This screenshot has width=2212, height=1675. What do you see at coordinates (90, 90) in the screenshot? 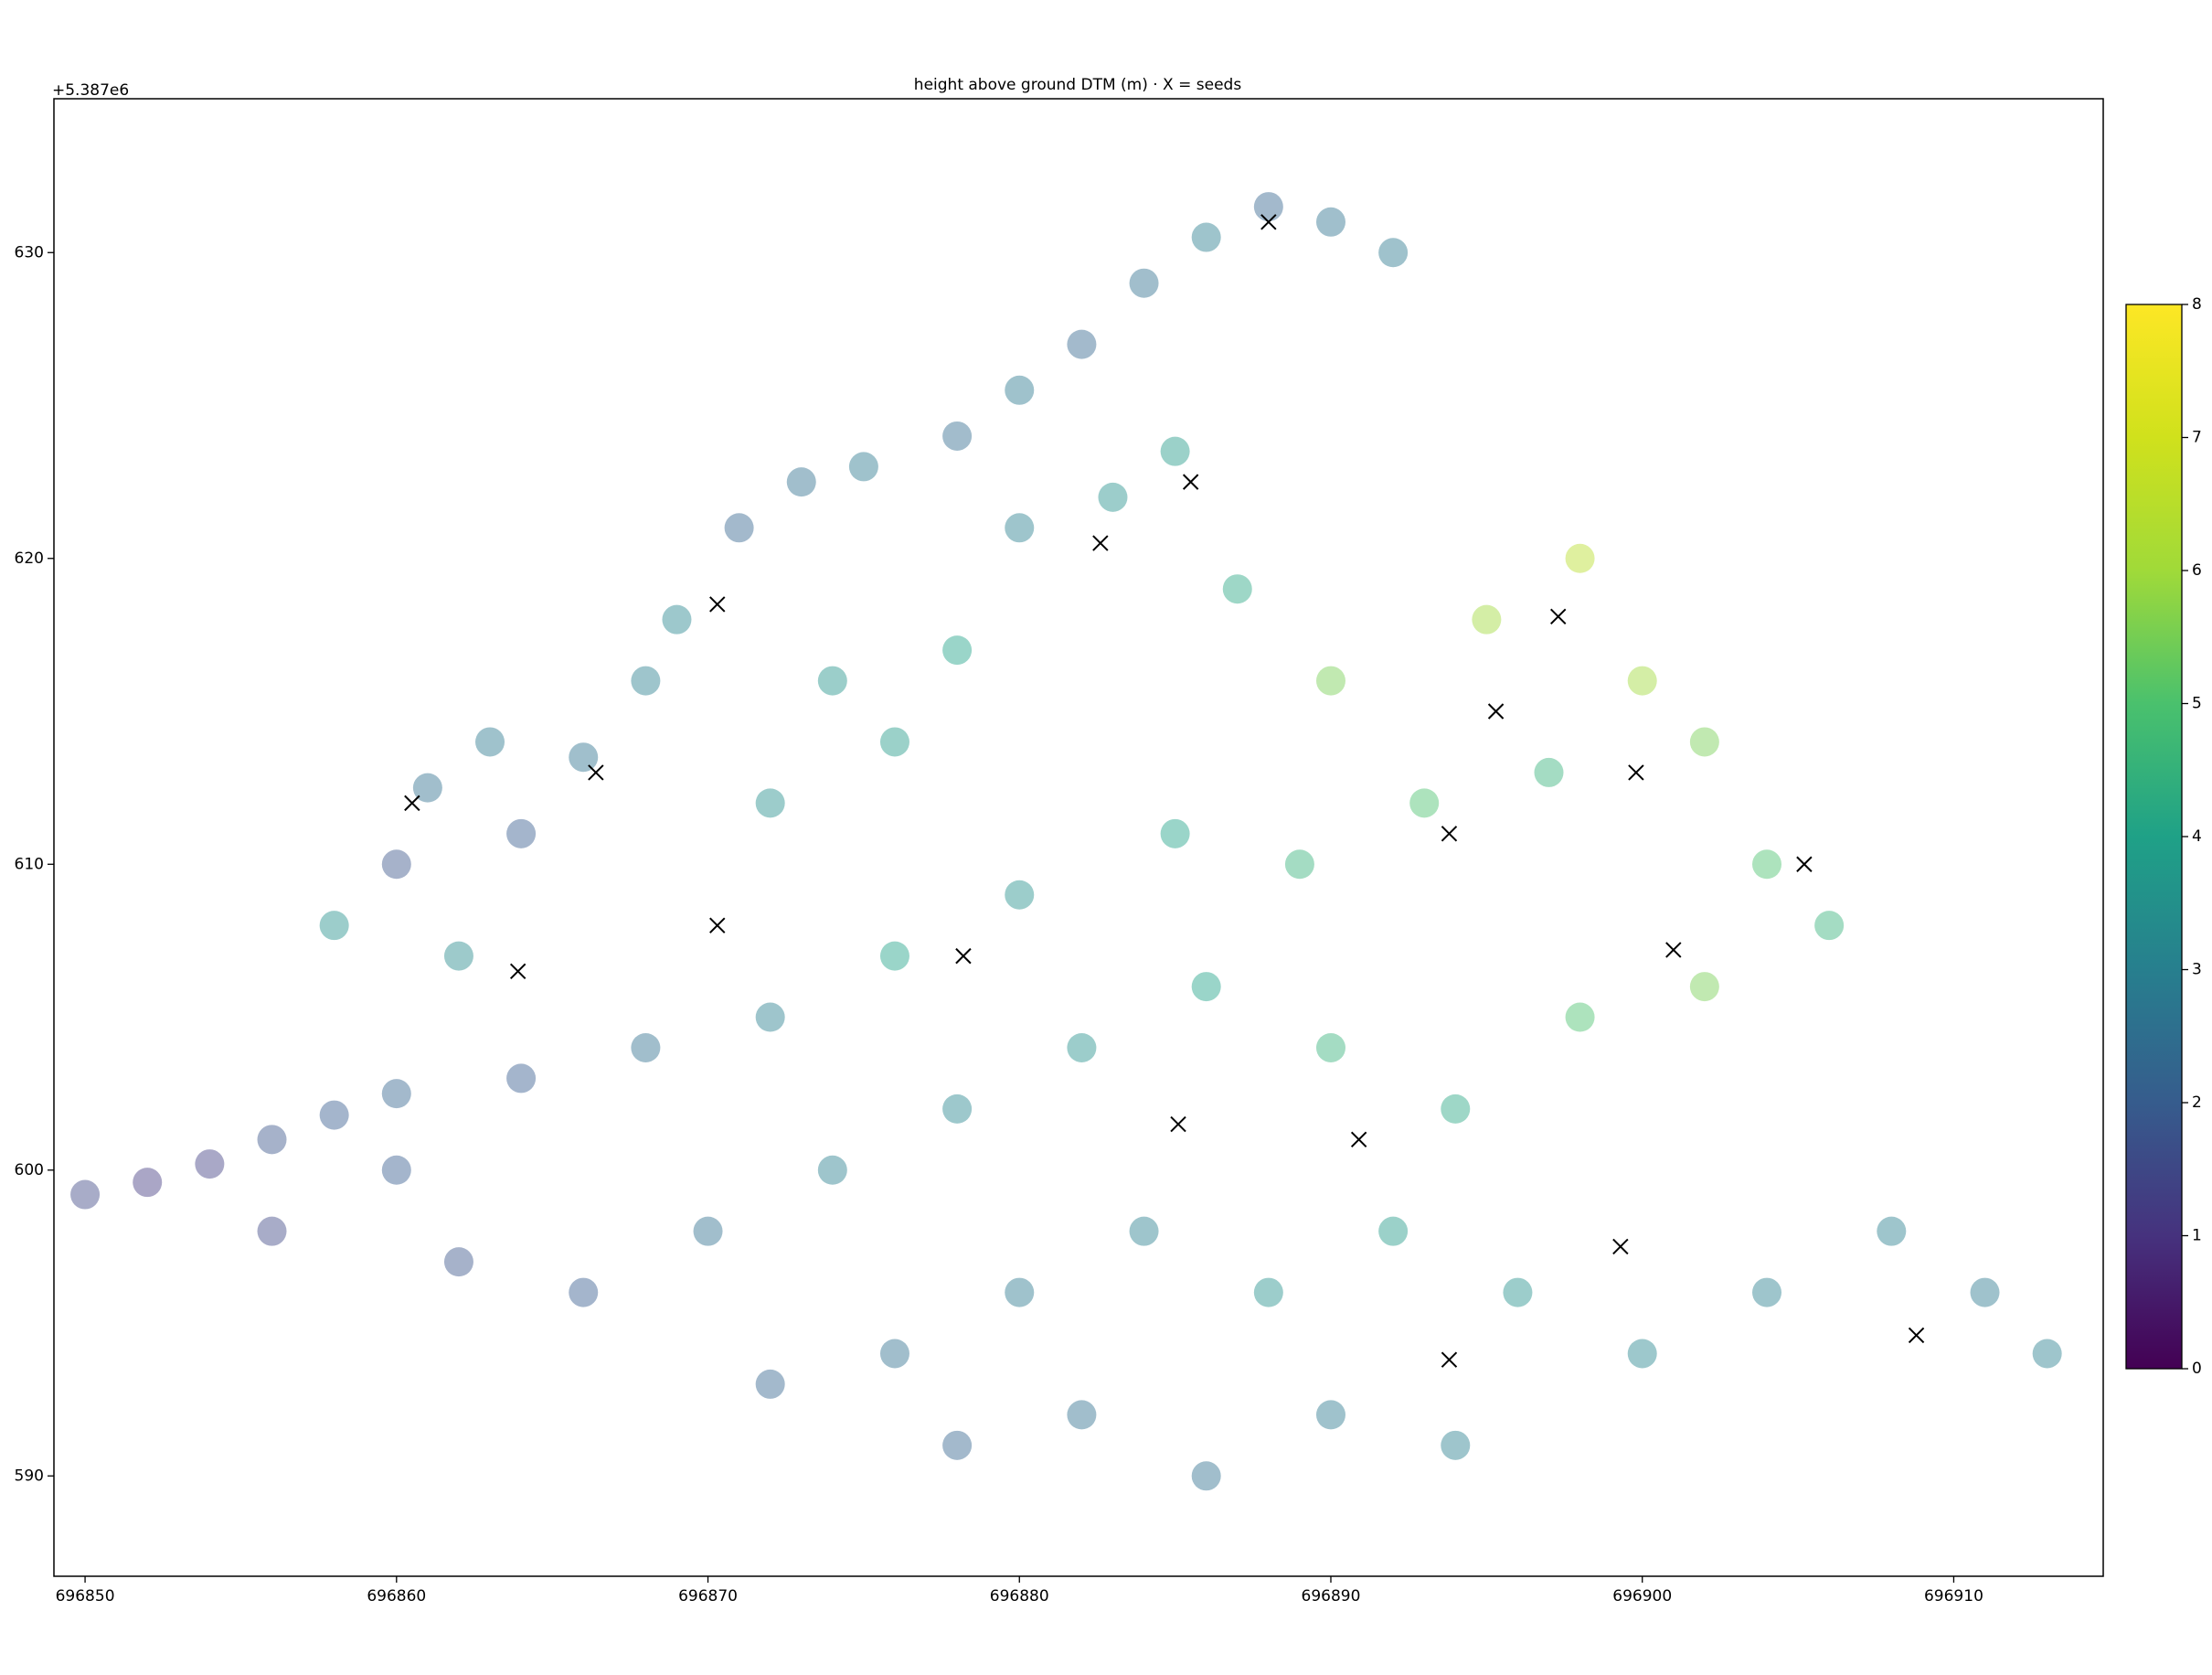
I see `y-offset-label: +5.387e6` at bounding box center [90, 90].